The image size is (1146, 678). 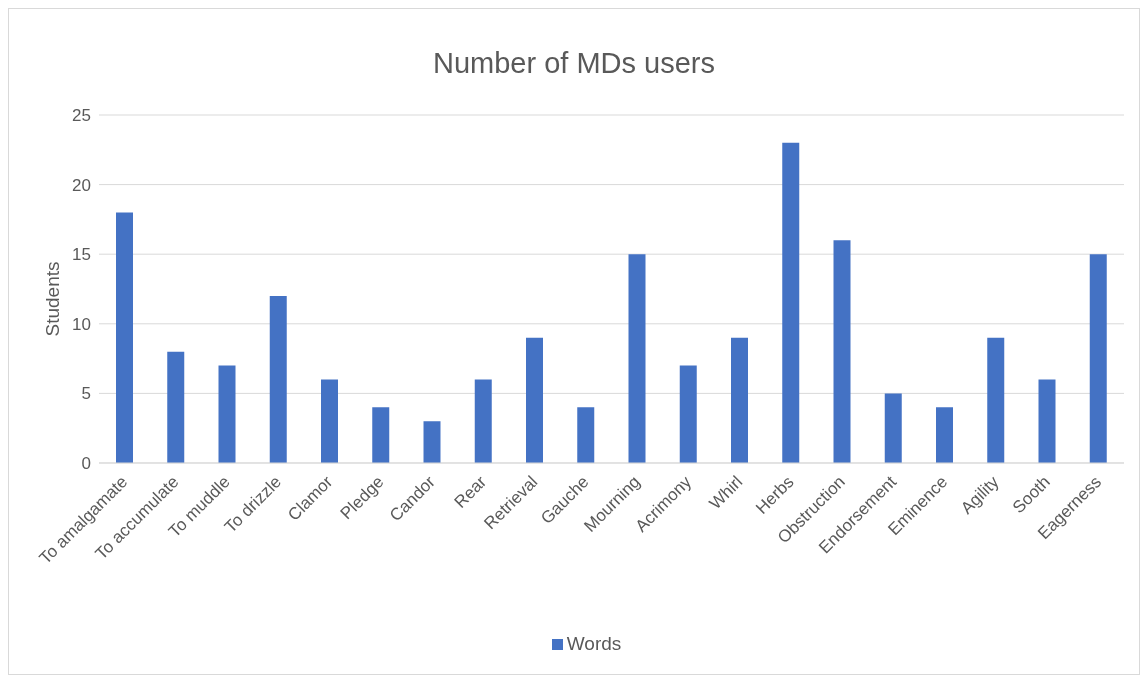 I want to click on y-tick-label: 15, so click(x=81, y=255).